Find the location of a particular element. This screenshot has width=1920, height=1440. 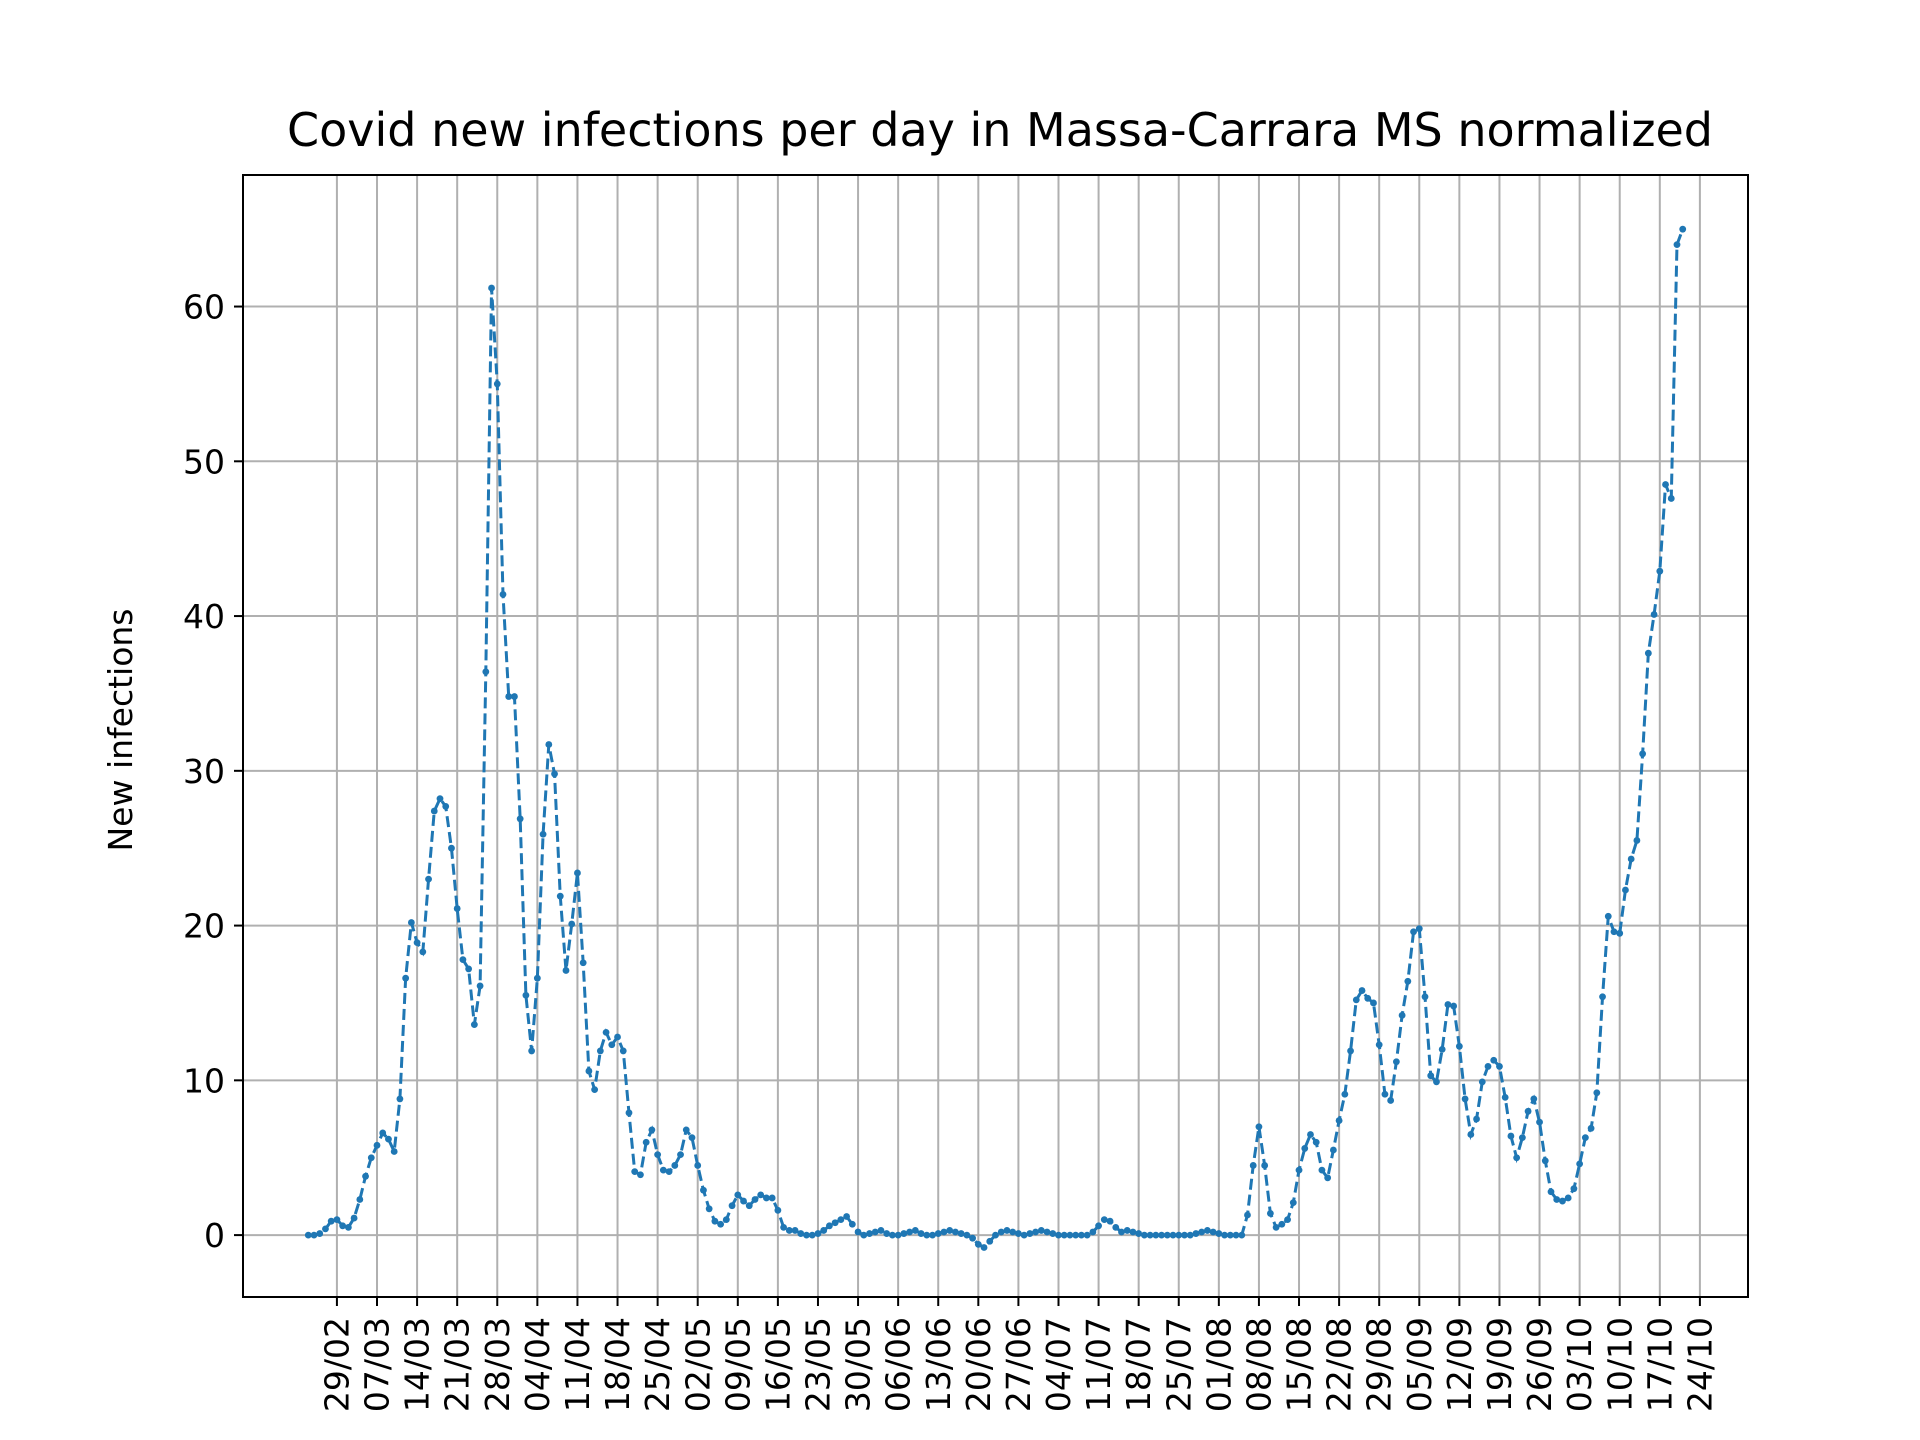

y-tick-label: 40 is located at coordinates (204, 616).